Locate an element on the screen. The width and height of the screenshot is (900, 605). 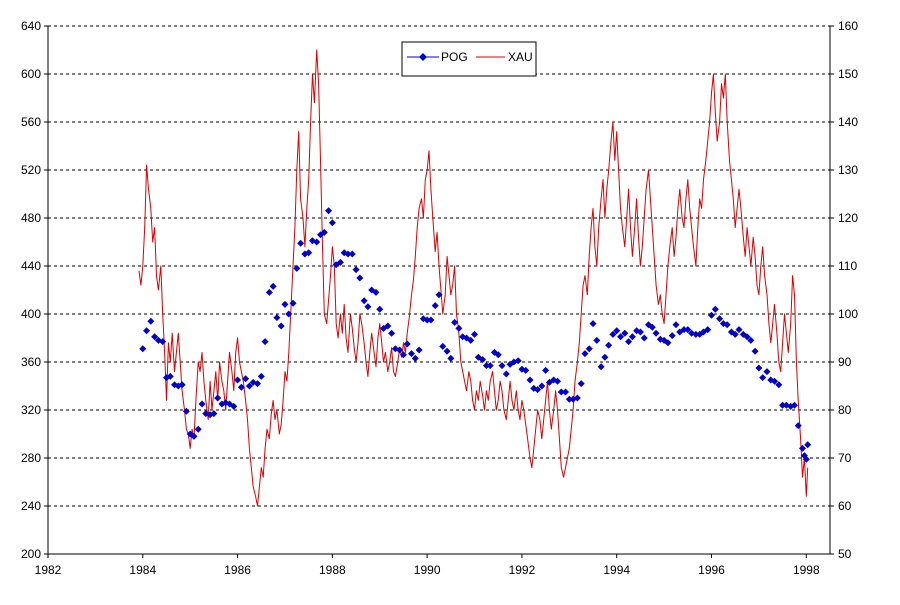
y-right-tick-label: 120 is located at coordinates (848, 218).